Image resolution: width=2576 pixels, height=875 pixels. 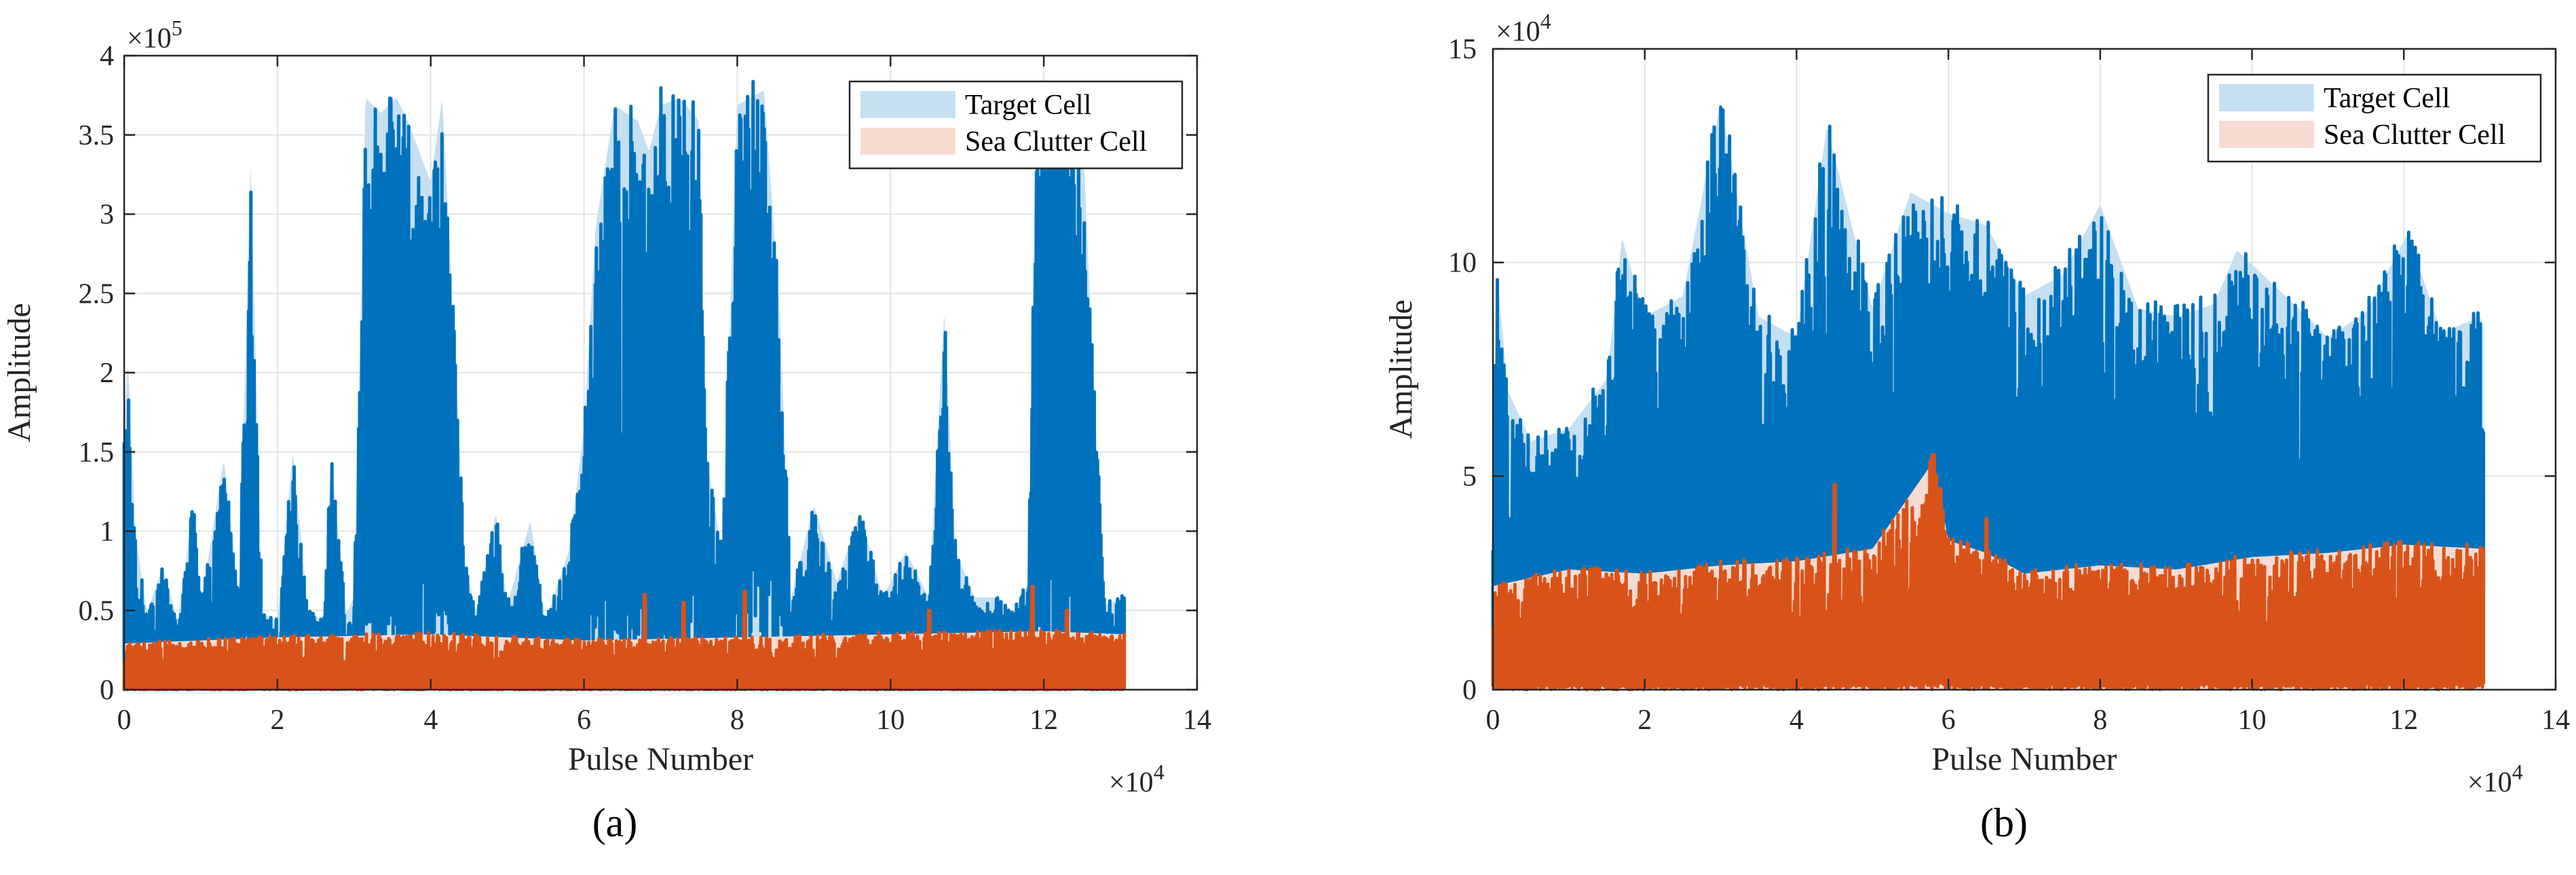 I want to click on y-axis-multiplier: ×10⁵, so click(x=155, y=35).